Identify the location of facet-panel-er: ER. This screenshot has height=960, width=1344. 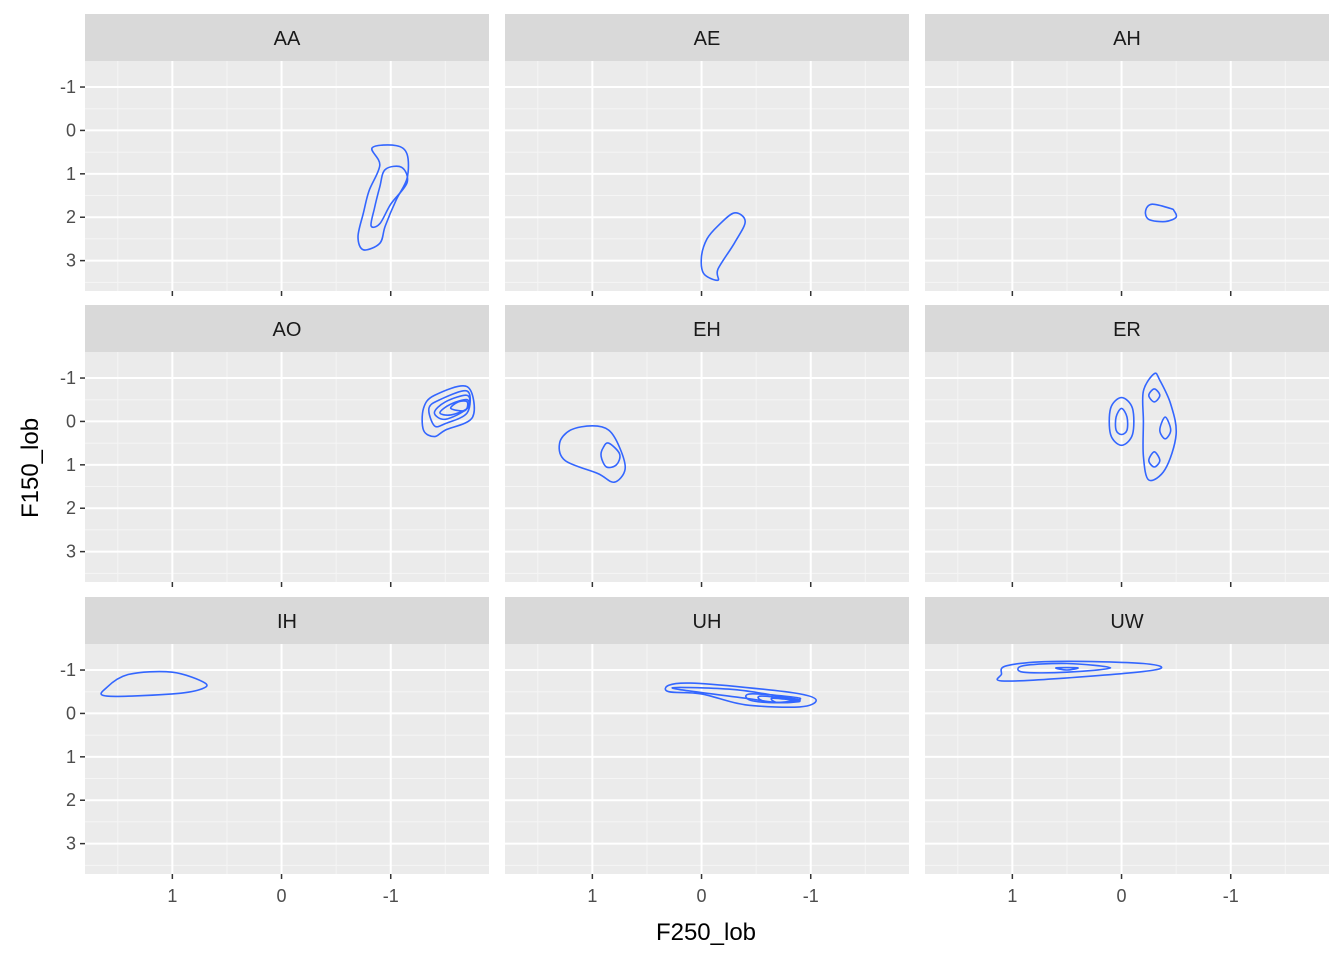
(1127, 446).